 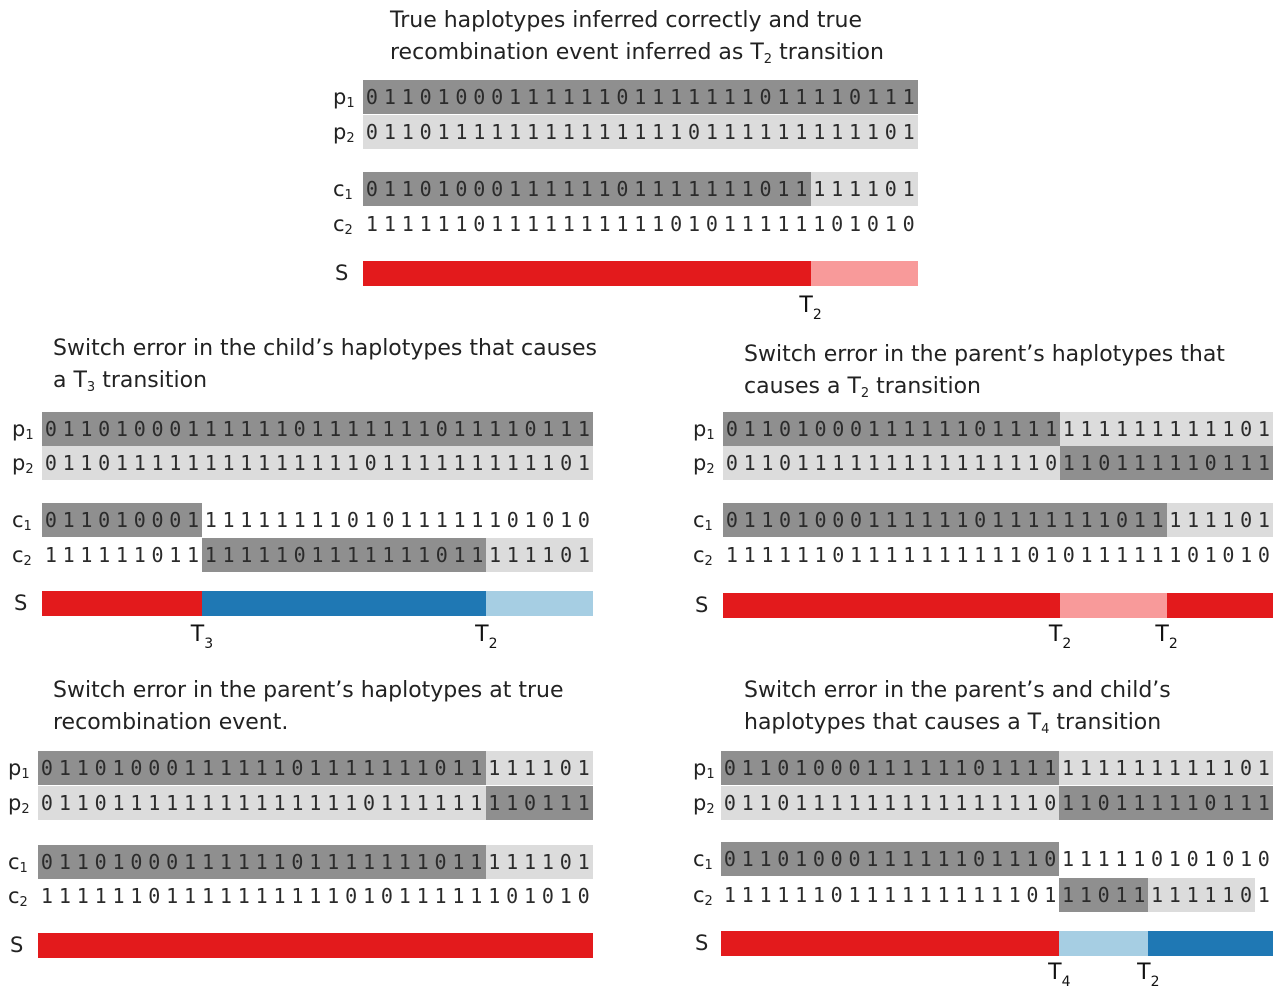 What do you see at coordinates (1059, 977) in the screenshot?
I see `transition-label: T4` at bounding box center [1059, 977].